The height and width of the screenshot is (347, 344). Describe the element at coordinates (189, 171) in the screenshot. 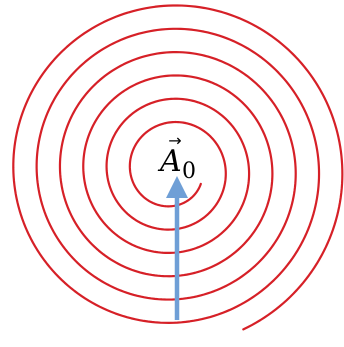

I see `vector-subscript: 0` at that location.